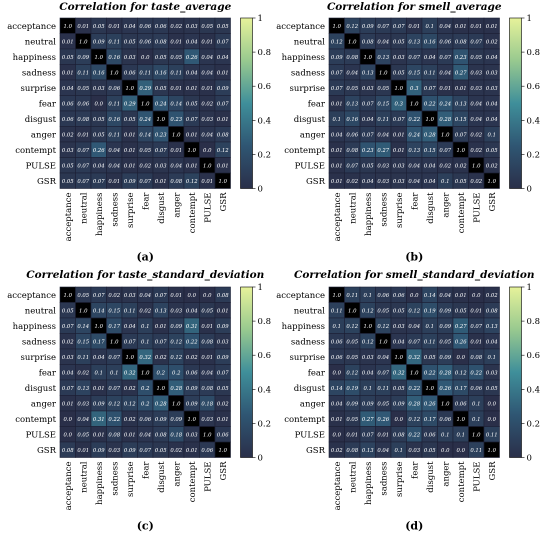 The height and width of the screenshot is (535, 550). Describe the element at coordinates (304, 151) in the screenshot. I see `row-tick-label: contempt` at that location.